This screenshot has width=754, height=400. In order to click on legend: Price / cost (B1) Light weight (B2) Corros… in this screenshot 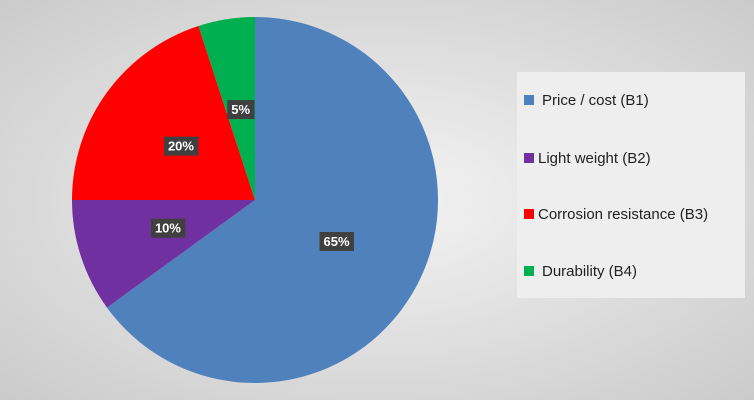, I will do `click(616, 186)`.